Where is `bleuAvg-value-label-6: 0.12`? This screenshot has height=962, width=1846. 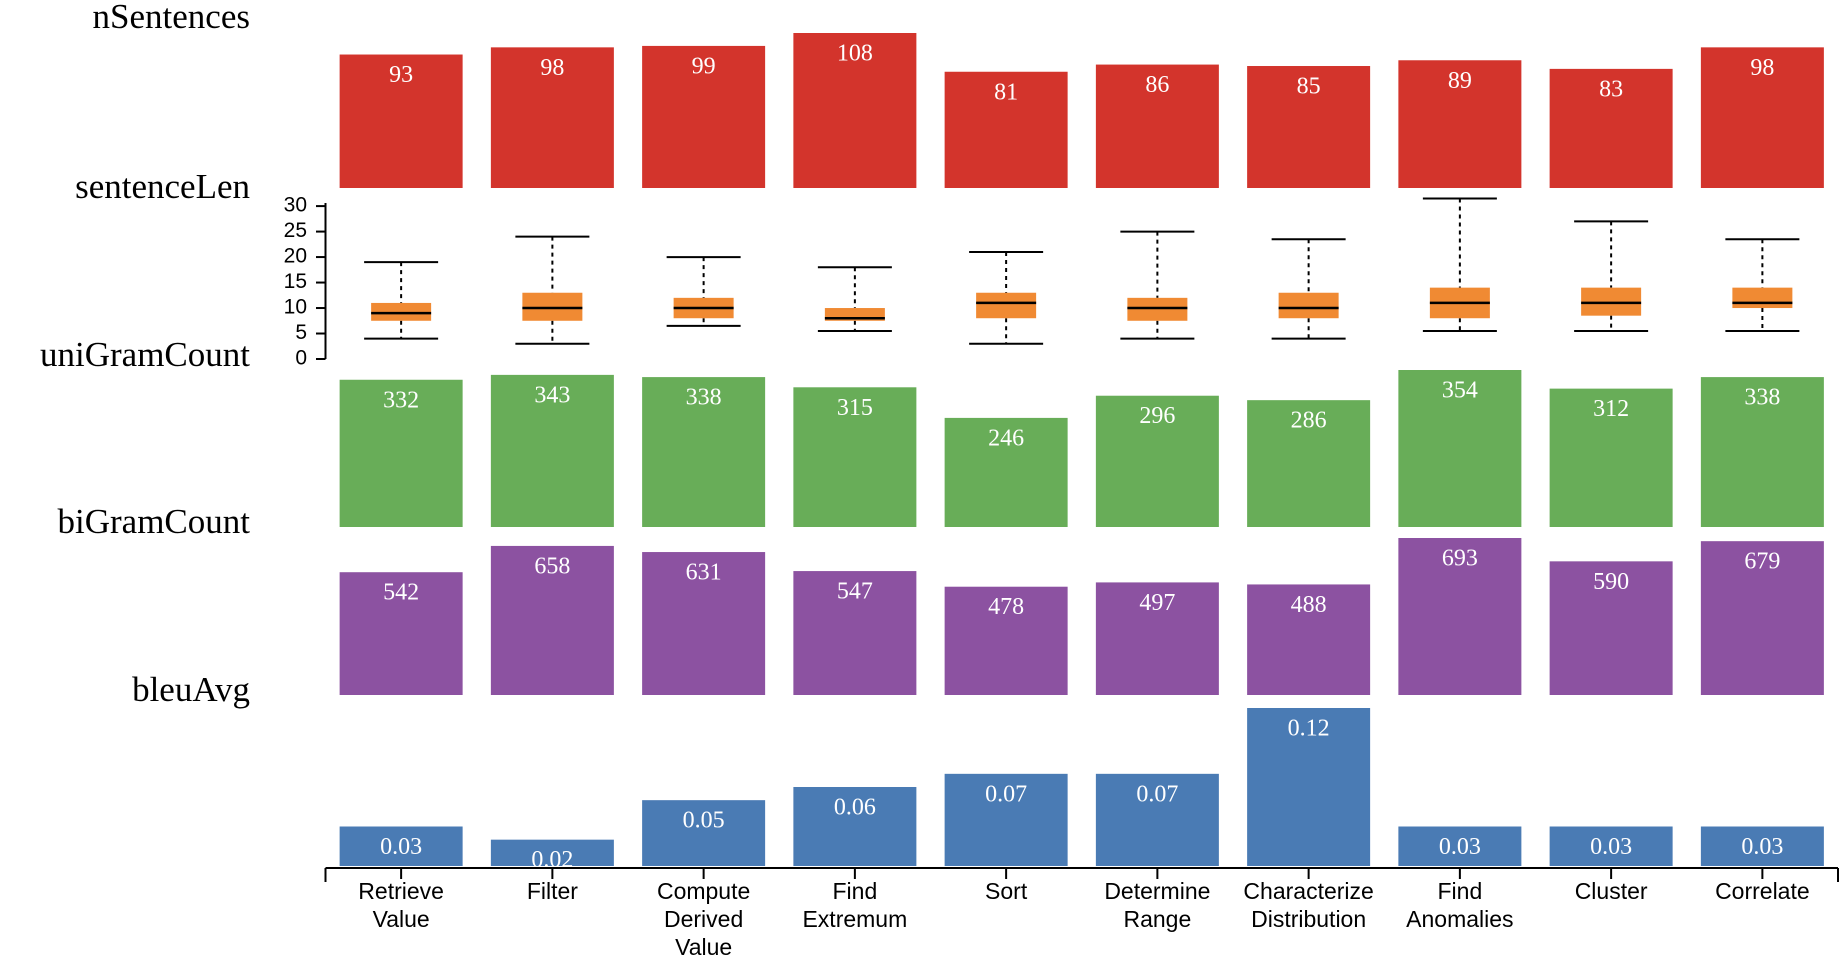
bleuAvg-value-label-6: 0.12 is located at coordinates (1309, 729).